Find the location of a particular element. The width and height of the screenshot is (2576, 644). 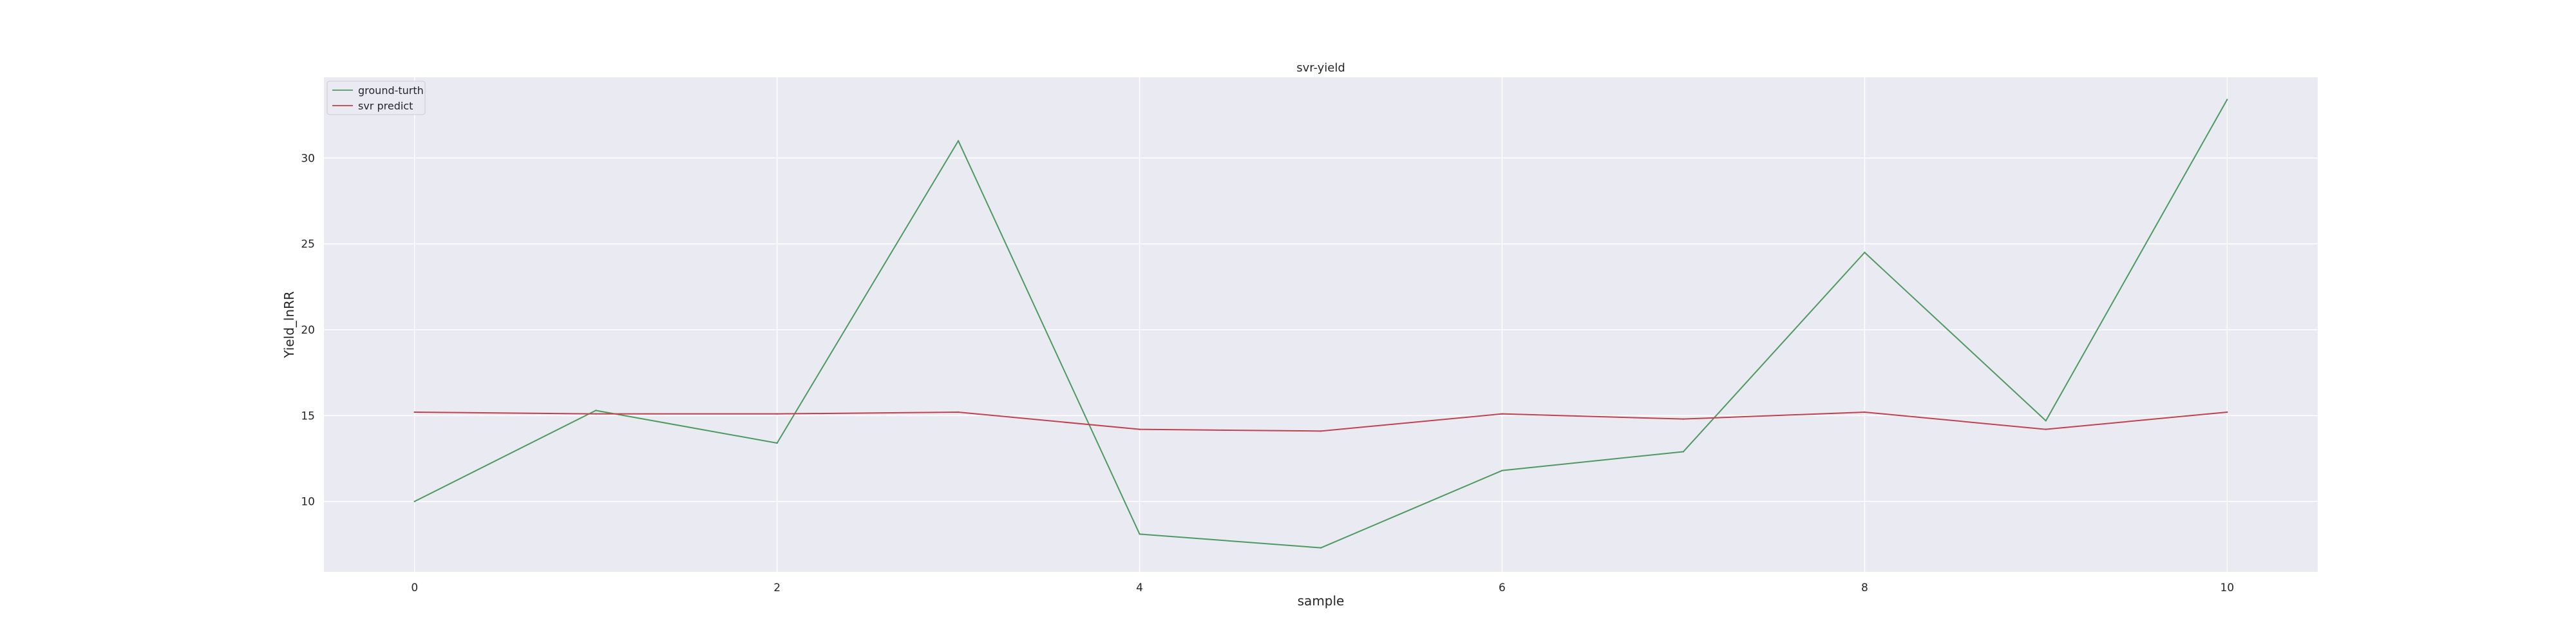

y-tick-label: 25 is located at coordinates (308, 245).